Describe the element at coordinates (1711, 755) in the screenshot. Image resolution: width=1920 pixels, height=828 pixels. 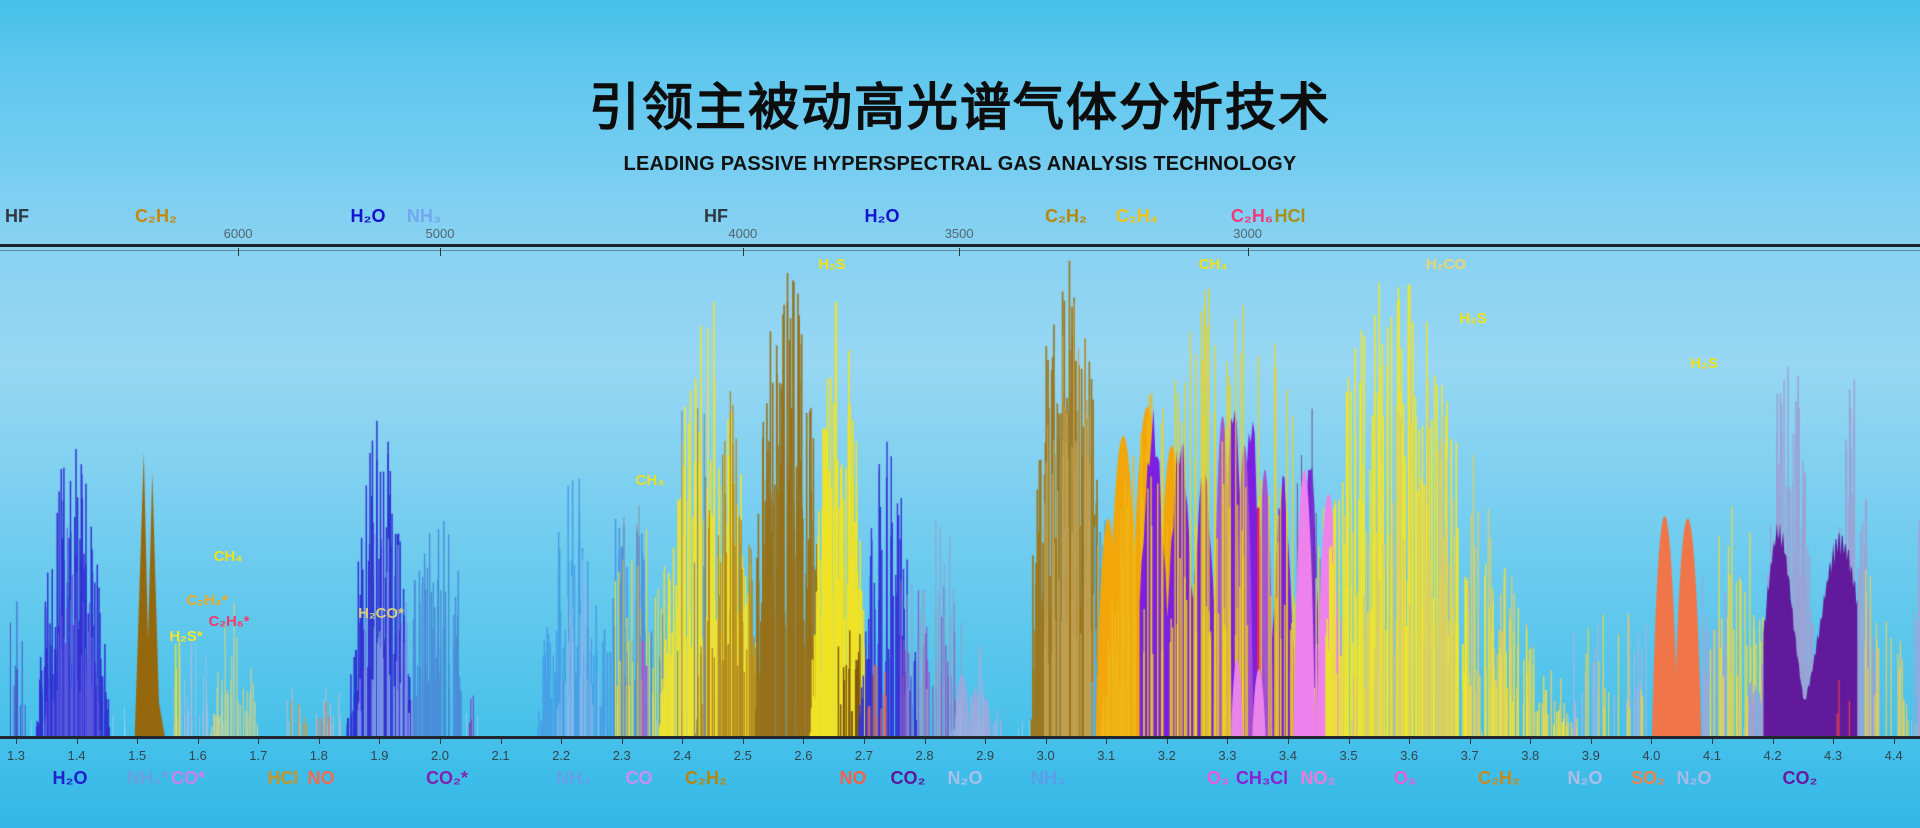
I see `wavelength-tick-label: 4.1` at that location.